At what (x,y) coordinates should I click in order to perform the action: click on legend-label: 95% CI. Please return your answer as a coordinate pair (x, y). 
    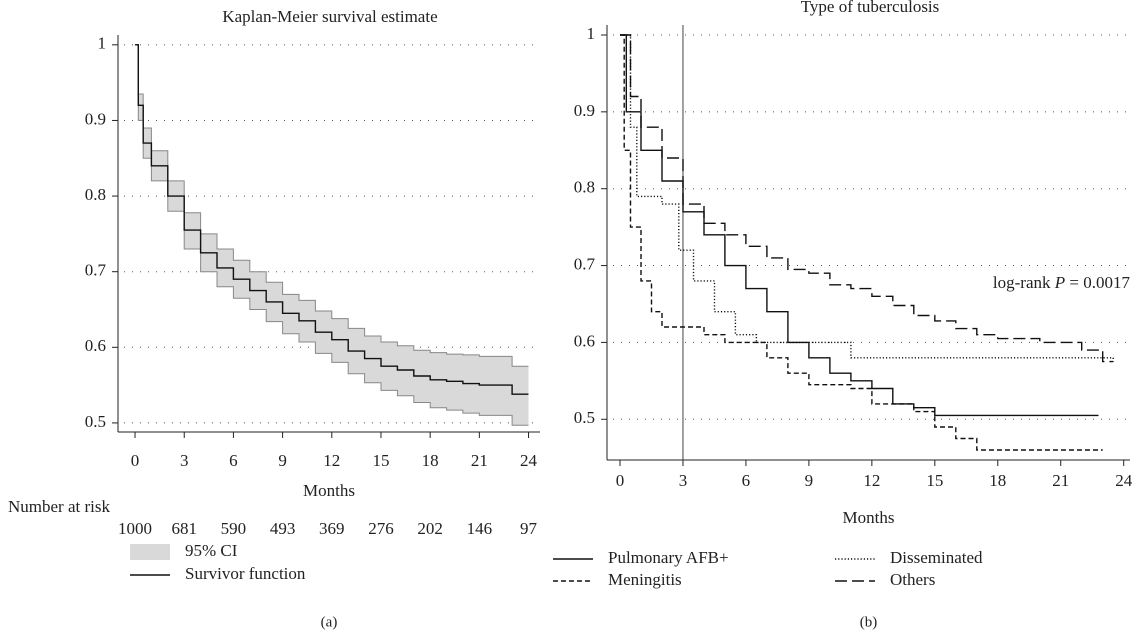
    Looking at the image, I should click on (211, 550).